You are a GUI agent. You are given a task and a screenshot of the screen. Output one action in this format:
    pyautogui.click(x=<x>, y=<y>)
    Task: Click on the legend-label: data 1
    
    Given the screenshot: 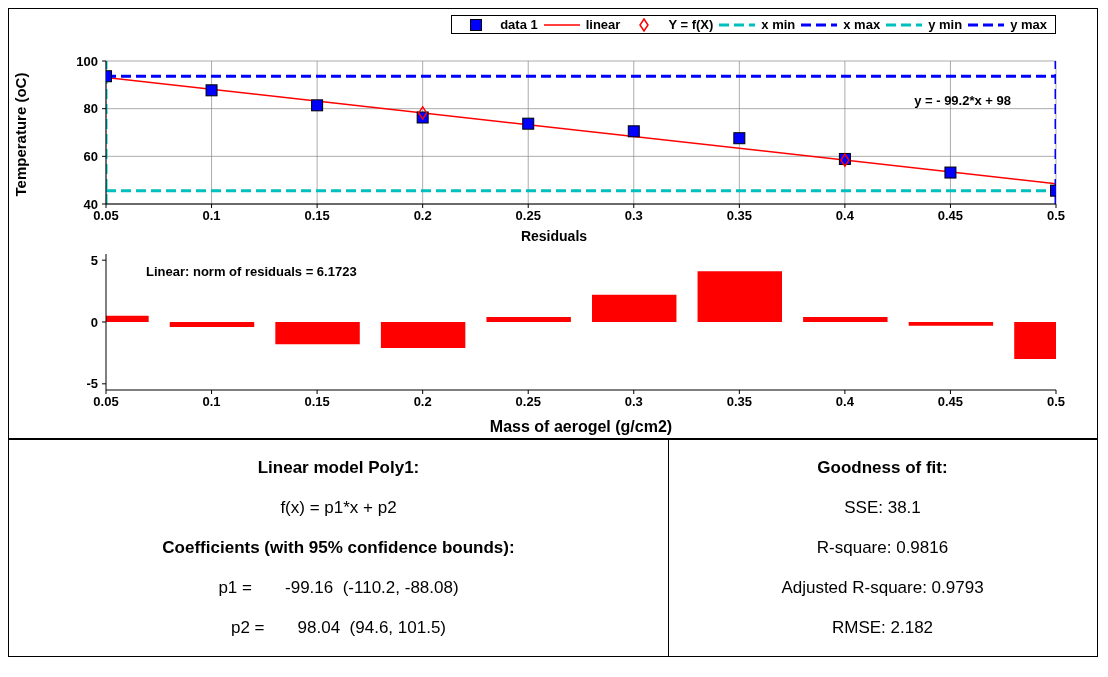 What is the action you would take?
    pyautogui.click(x=519, y=24)
    